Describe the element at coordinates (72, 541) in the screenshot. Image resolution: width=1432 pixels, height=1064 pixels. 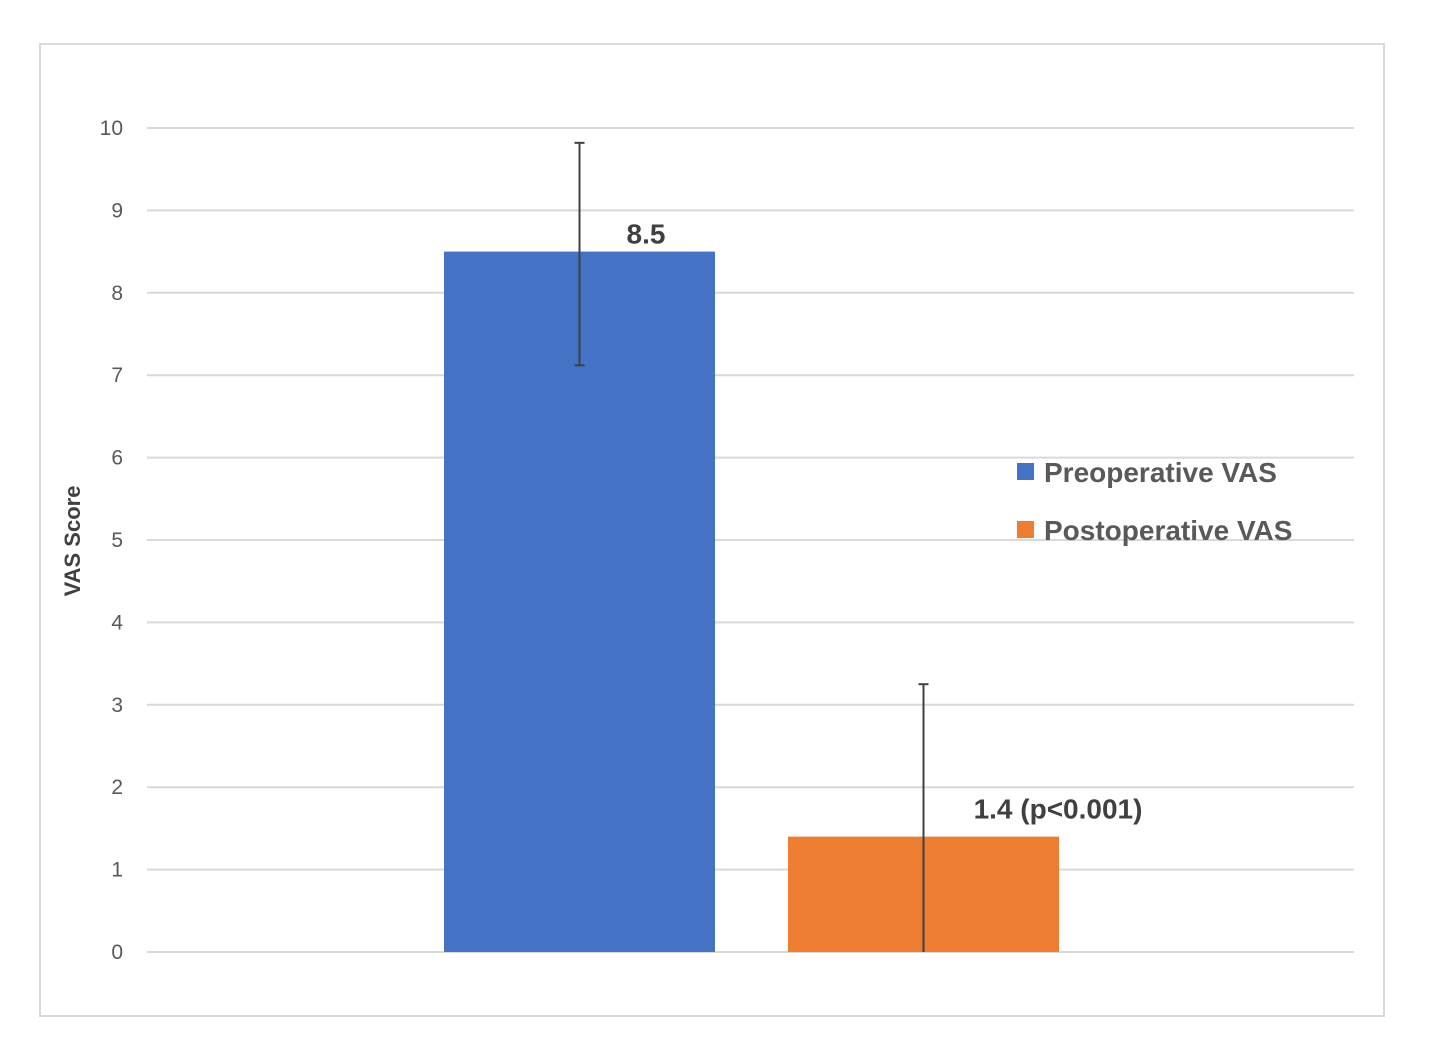
I see `y-axis-title: VAS Score` at that location.